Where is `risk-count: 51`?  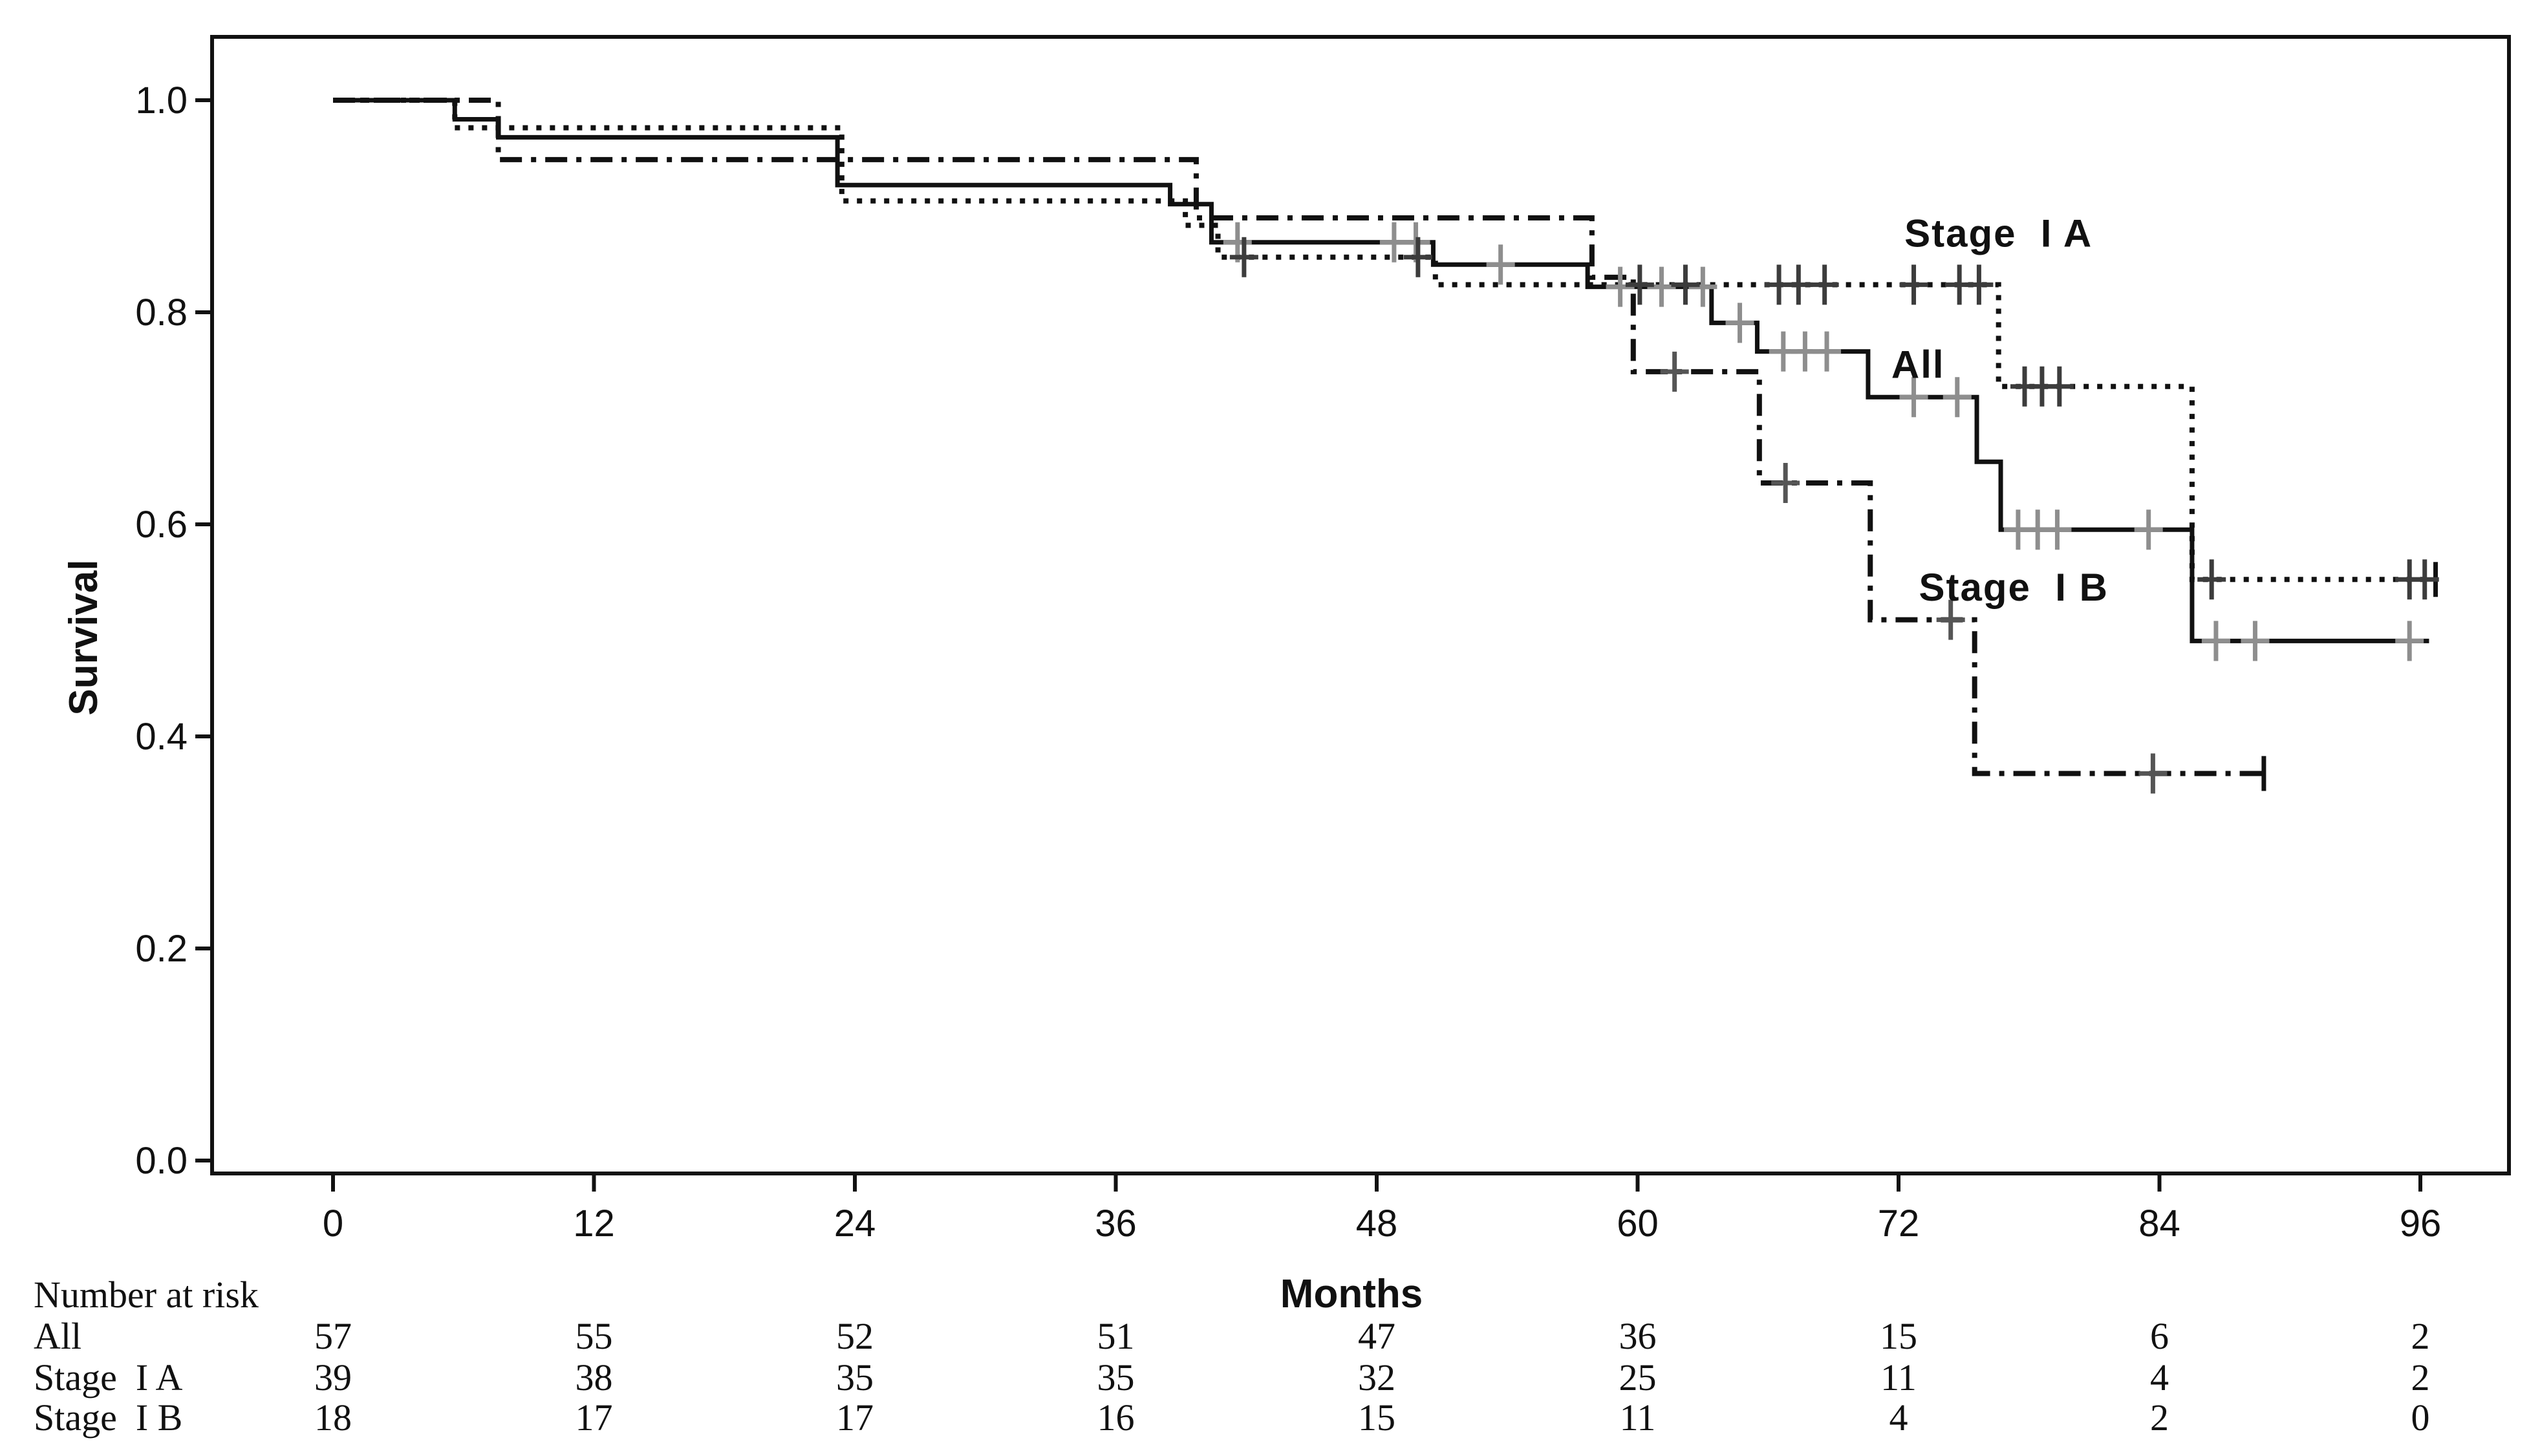
risk-count: 51 is located at coordinates (1116, 1336).